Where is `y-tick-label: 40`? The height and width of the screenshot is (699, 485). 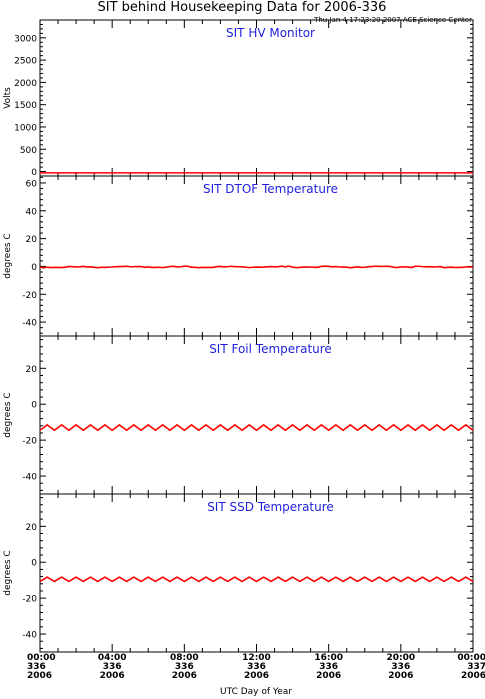
y-tick-label: 40 is located at coordinates (32, 212).